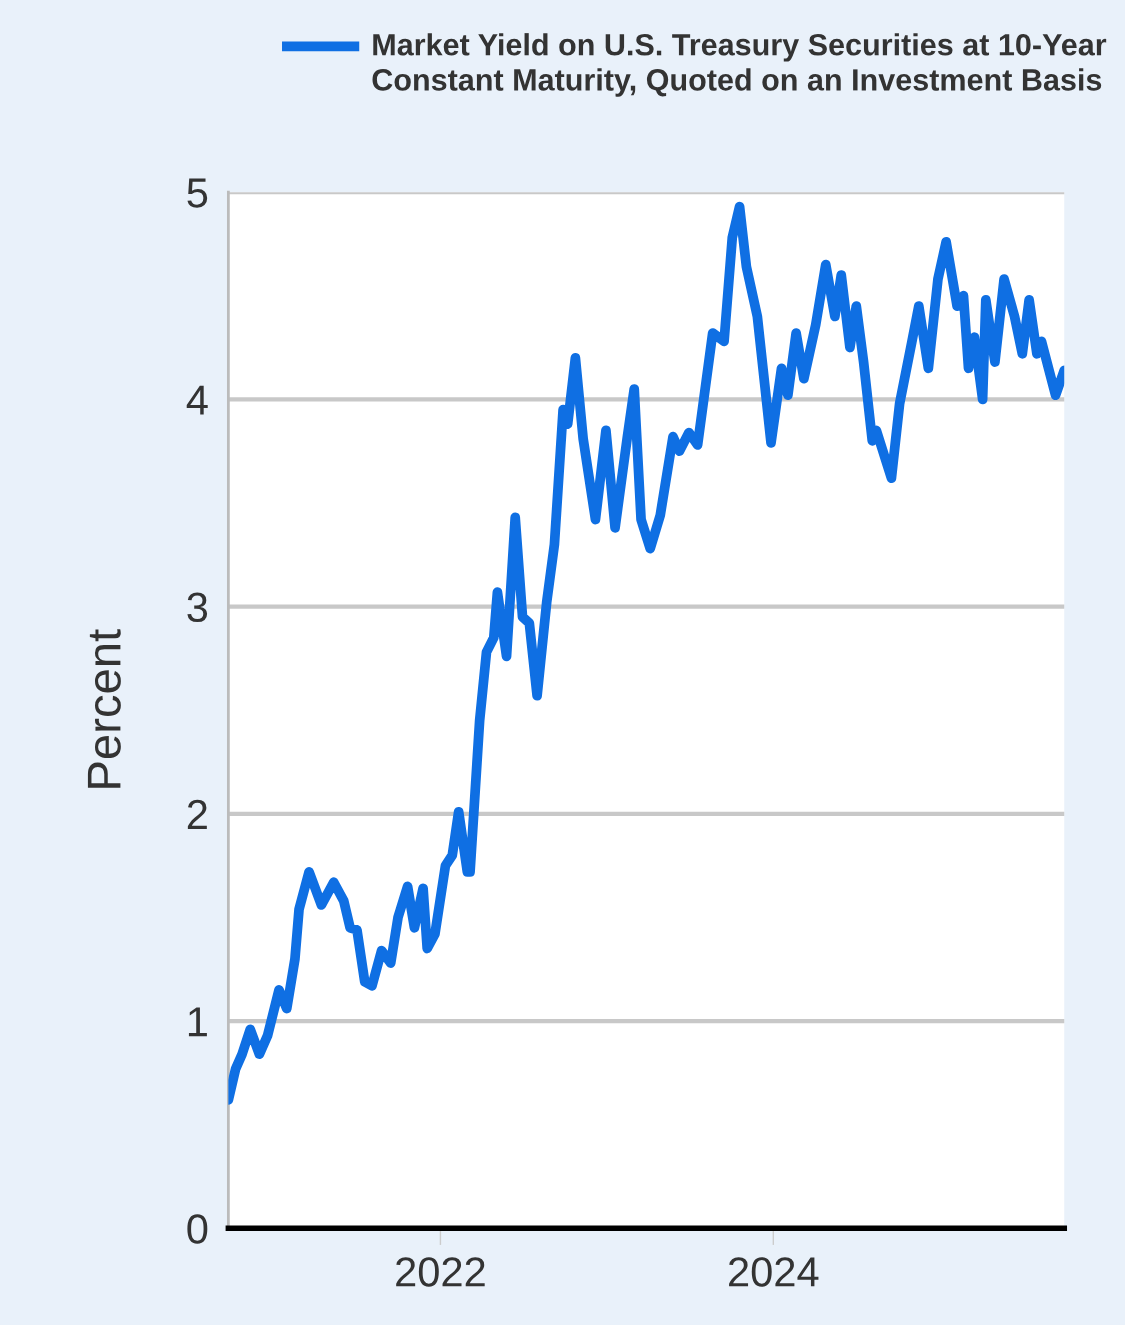  I want to click on x-tick-label: 2024, so click(774, 1272).